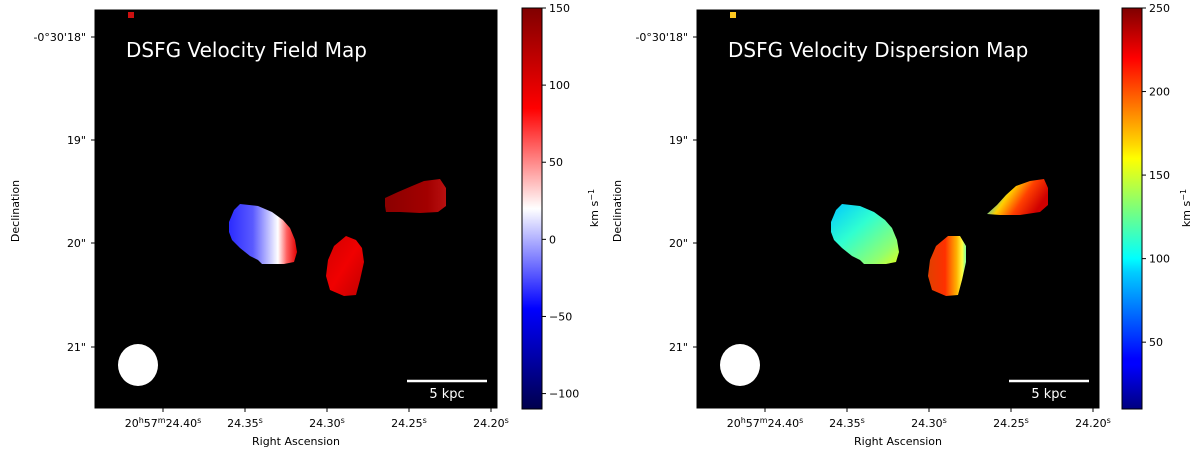  I want to click on colorbar: 250 200 150 100 50 km s−1, so click(1157, 206).